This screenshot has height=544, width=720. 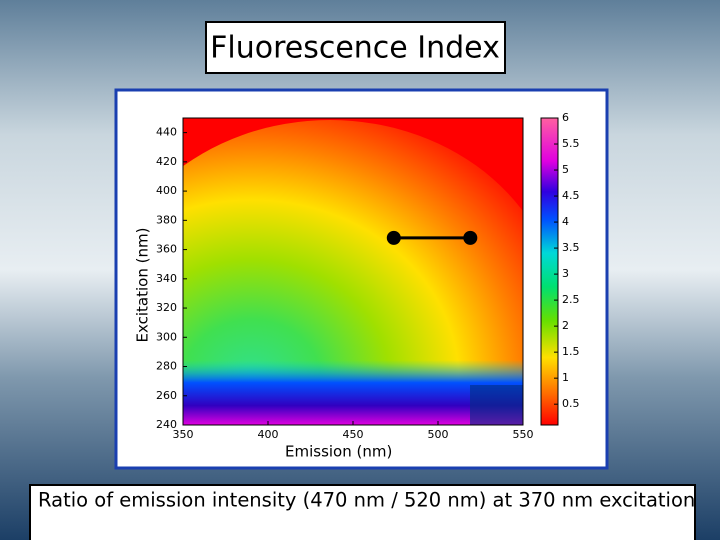 I want to click on y-tick-label: 260, so click(x=166, y=395).